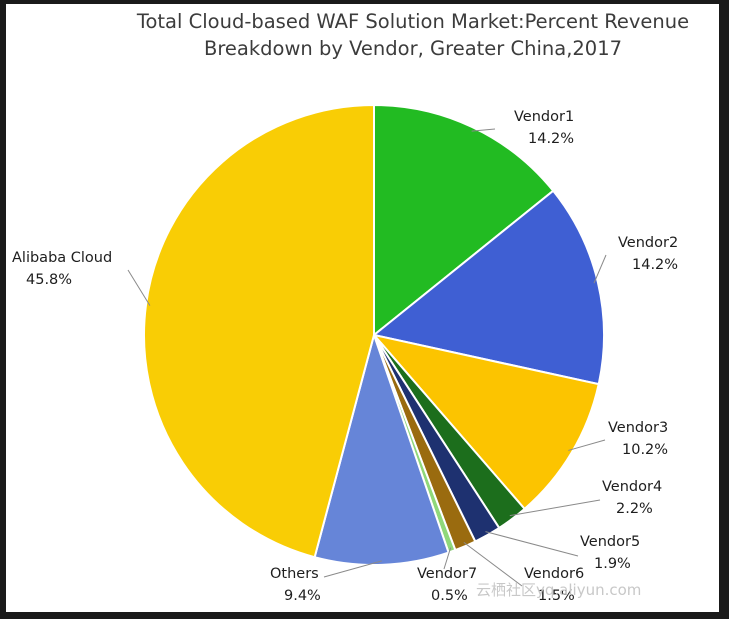  Describe the element at coordinates (485, 422) in the screenshot. I see `pie-slice-vendor3` at that location.